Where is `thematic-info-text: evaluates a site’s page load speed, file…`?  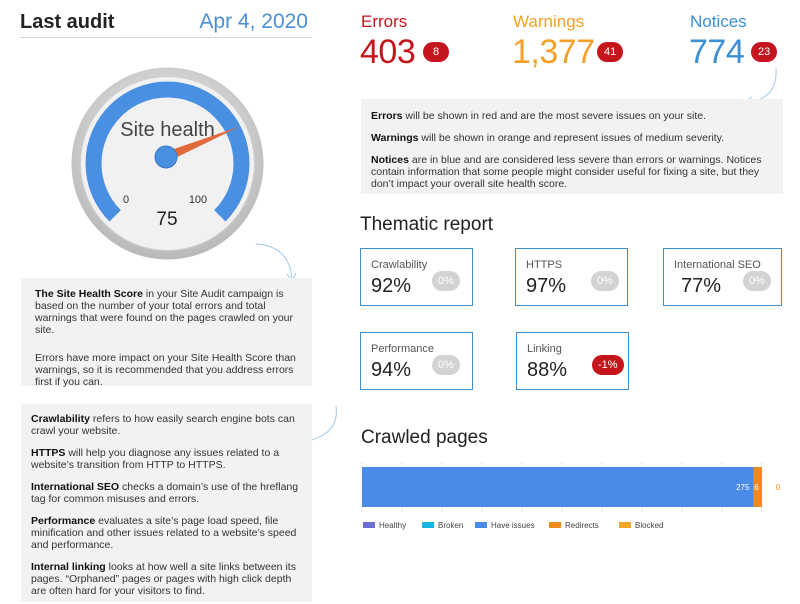
thematic-info-text: evaluates a site’s page load speed, file… is located at coordinates (164, 533).